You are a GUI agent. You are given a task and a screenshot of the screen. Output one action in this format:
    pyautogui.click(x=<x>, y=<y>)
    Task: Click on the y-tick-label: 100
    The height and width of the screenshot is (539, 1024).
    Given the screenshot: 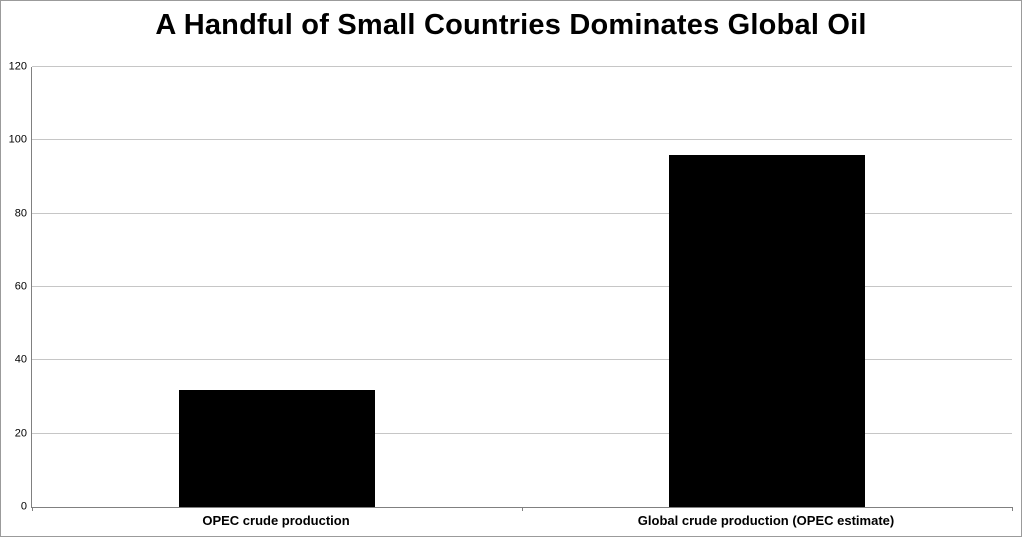 What is the action you would take?
    pyautogui.click(x=17, y=139)
    